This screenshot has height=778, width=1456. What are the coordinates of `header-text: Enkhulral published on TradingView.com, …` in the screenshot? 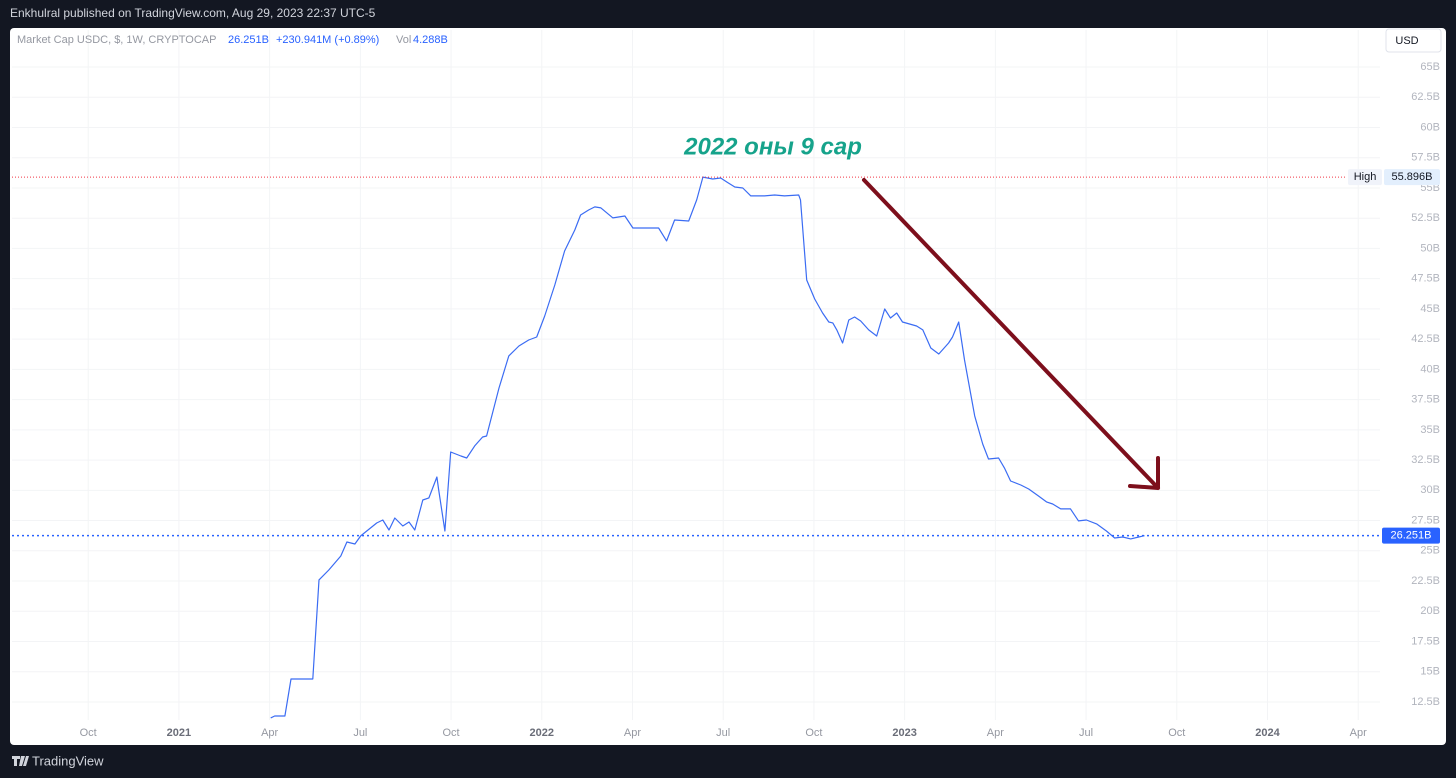 It's located at (193, 13).